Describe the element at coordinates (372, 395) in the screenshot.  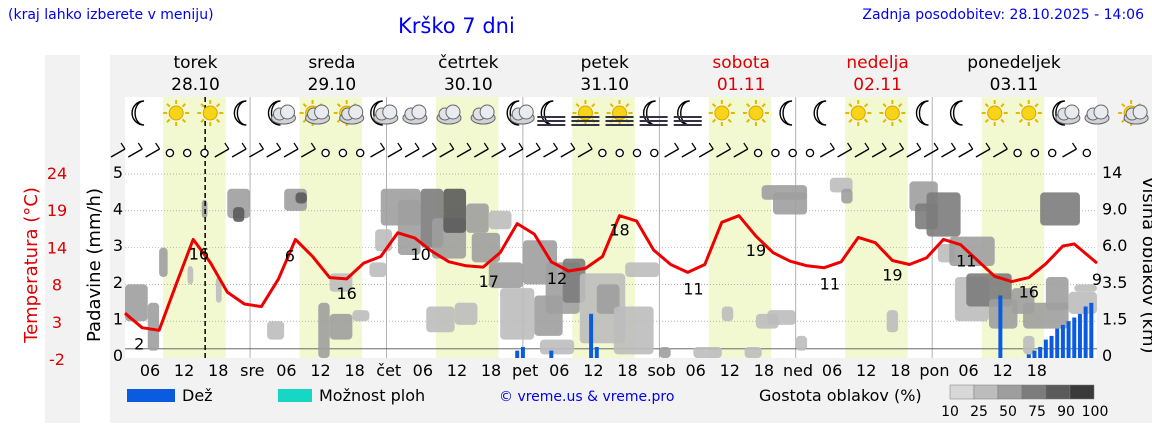
I see `shower-legend-label: Možnost ploh` at that location.